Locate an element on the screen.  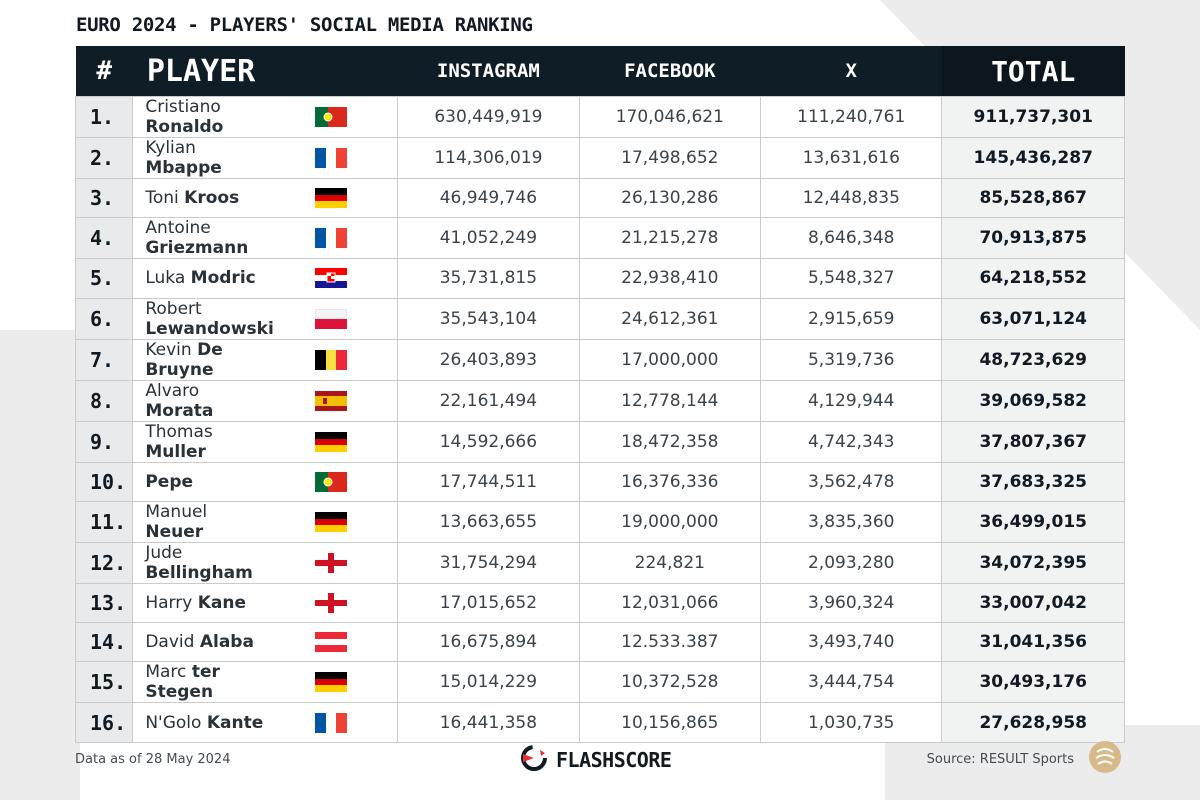
player-name-cell: Toni Kroos is located at coordinates (199, 198).